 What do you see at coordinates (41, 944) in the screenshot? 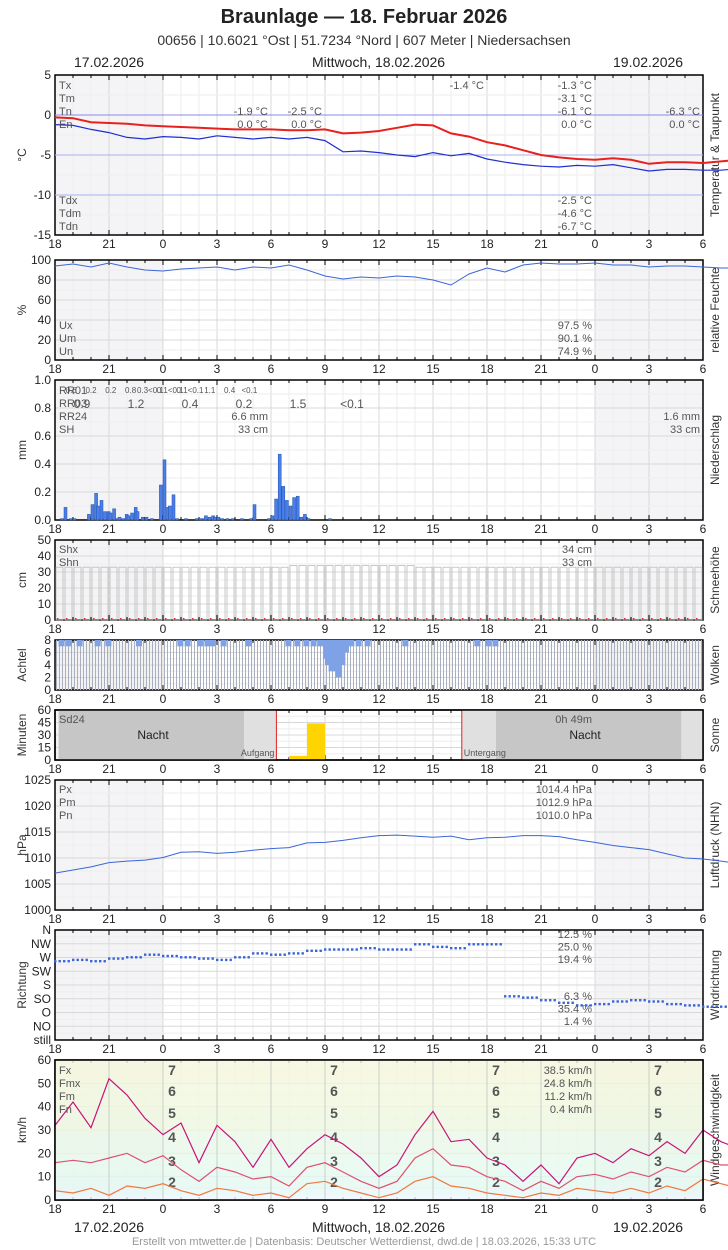
I see `y-tick: NW` at bounding box center [41, 944].